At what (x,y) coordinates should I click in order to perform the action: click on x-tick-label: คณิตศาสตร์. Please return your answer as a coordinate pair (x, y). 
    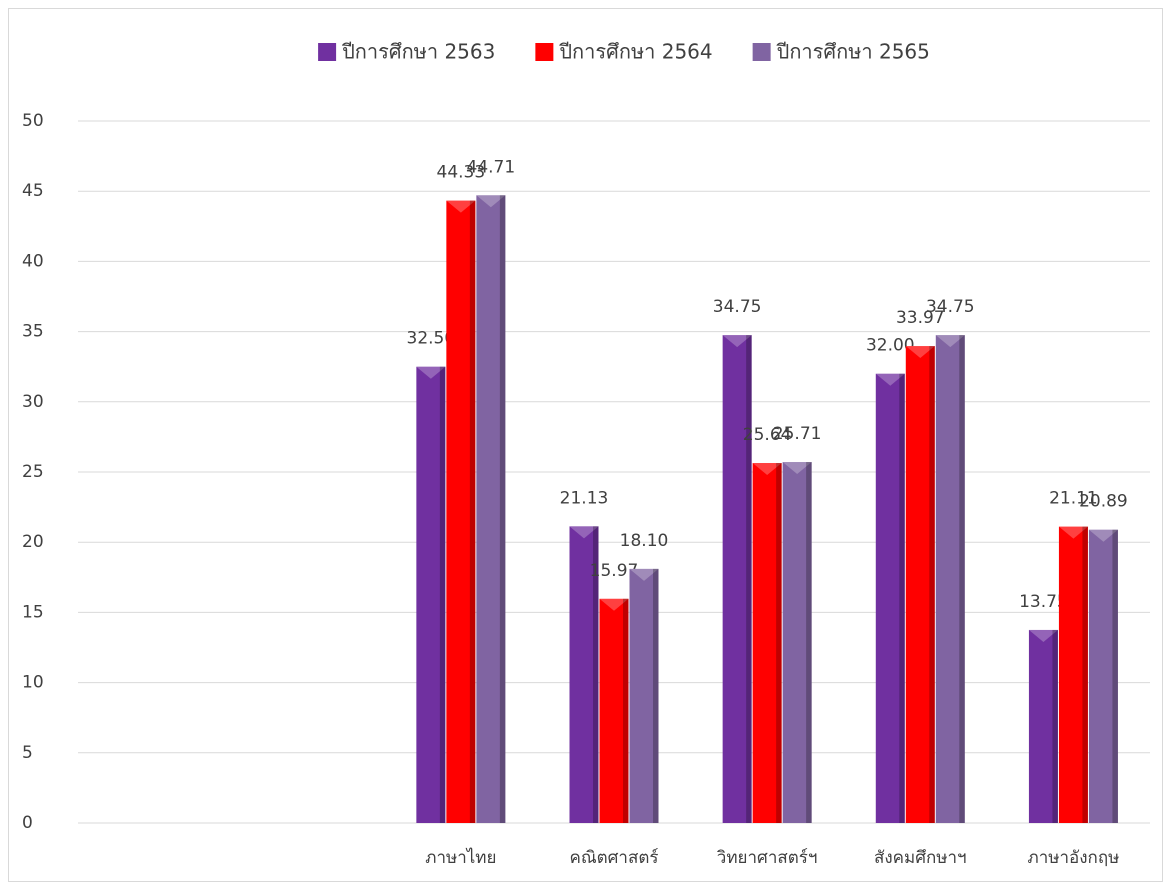
    Looking at the image, I should click on (613, 858).